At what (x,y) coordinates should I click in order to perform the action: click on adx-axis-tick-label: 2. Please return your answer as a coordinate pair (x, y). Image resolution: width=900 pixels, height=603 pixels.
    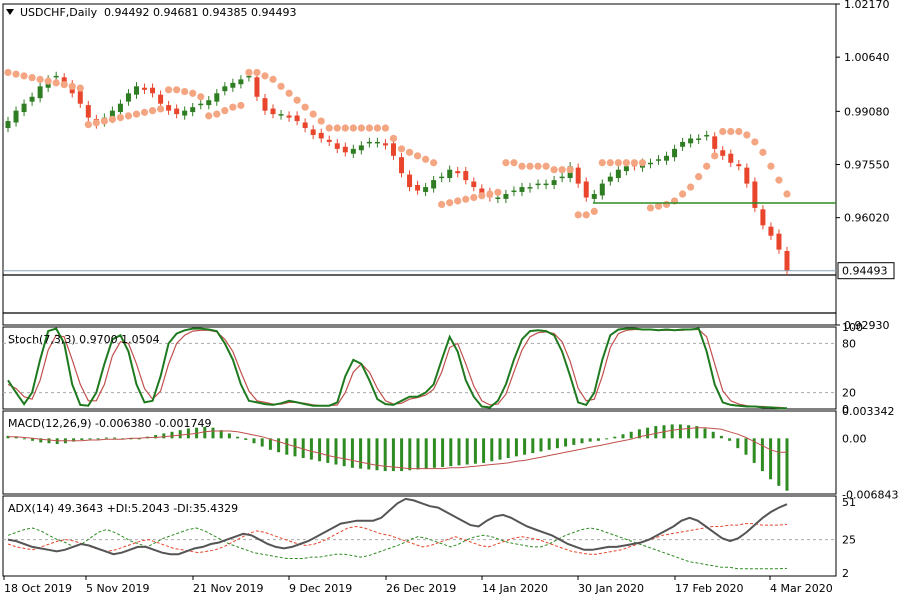
    Looking at the image, I should click on (845, 573).